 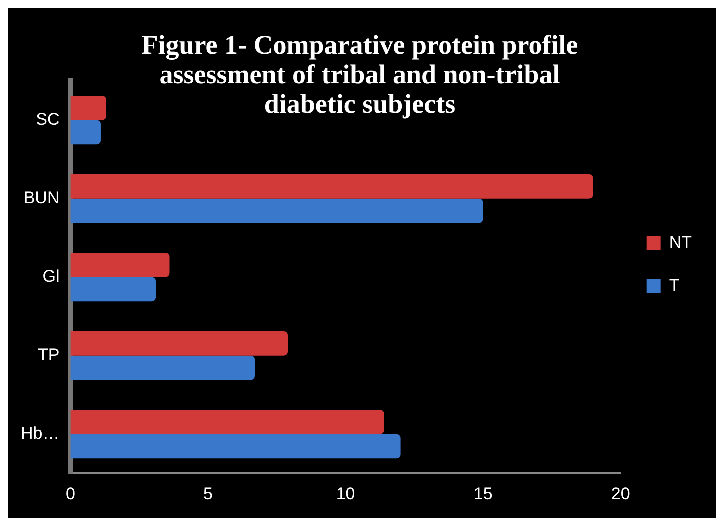 What do you see at coordinates (51, 276) in the screenshot?
I see `y-tick-label: Gl` at bounding box center [51, 276].